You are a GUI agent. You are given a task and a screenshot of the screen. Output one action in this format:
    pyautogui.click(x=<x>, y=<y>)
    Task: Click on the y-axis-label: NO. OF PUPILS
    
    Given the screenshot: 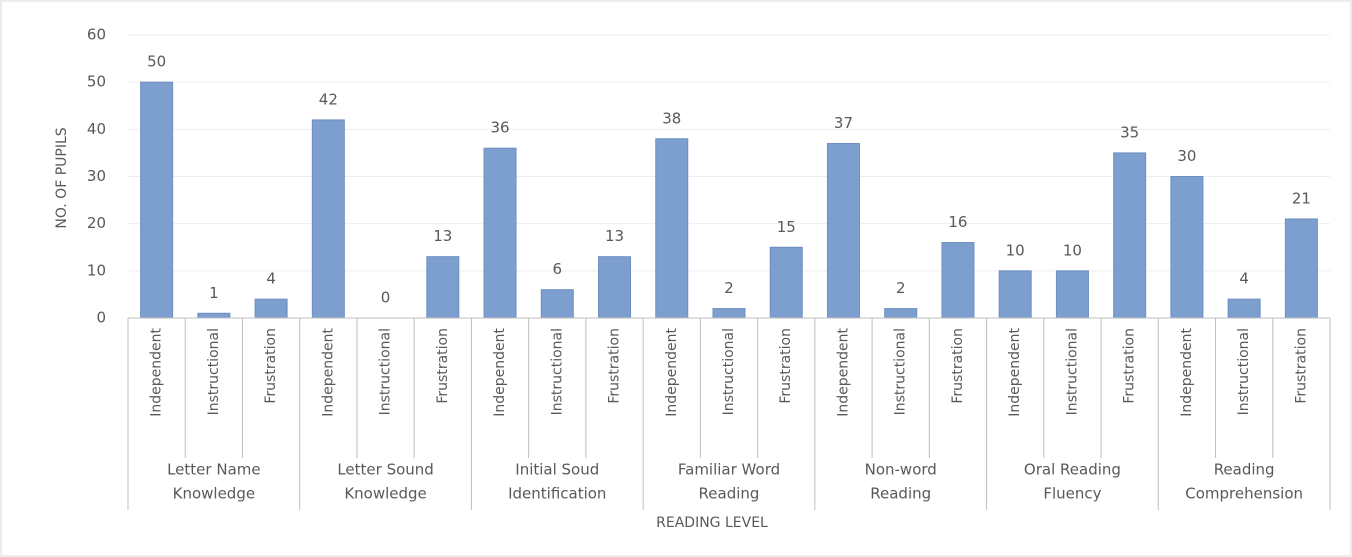 What is the action you would take?
    pyautogui.click(x=62, y=177)
    